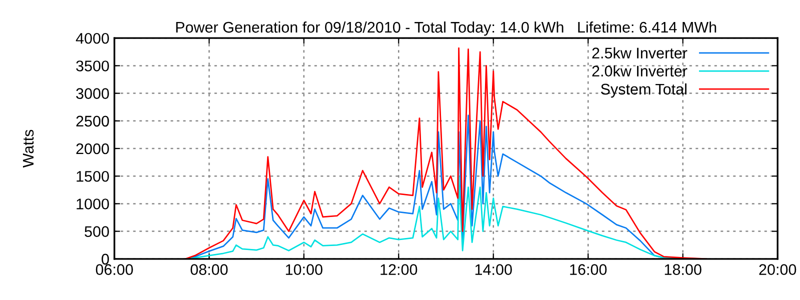 This screenshot has height=300, width=800. Describe the element at coordinates (92, 204) in the screenshot. I see `y-tick-label: 1000` at that location.